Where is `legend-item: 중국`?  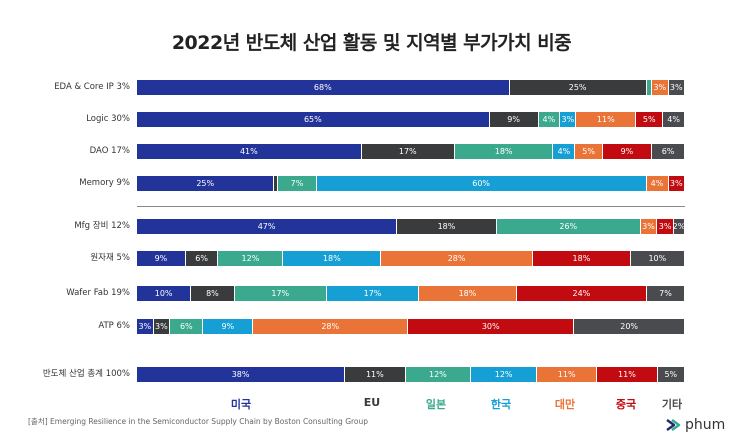
legend-item: 중국 is located at coordinates (626, 404).